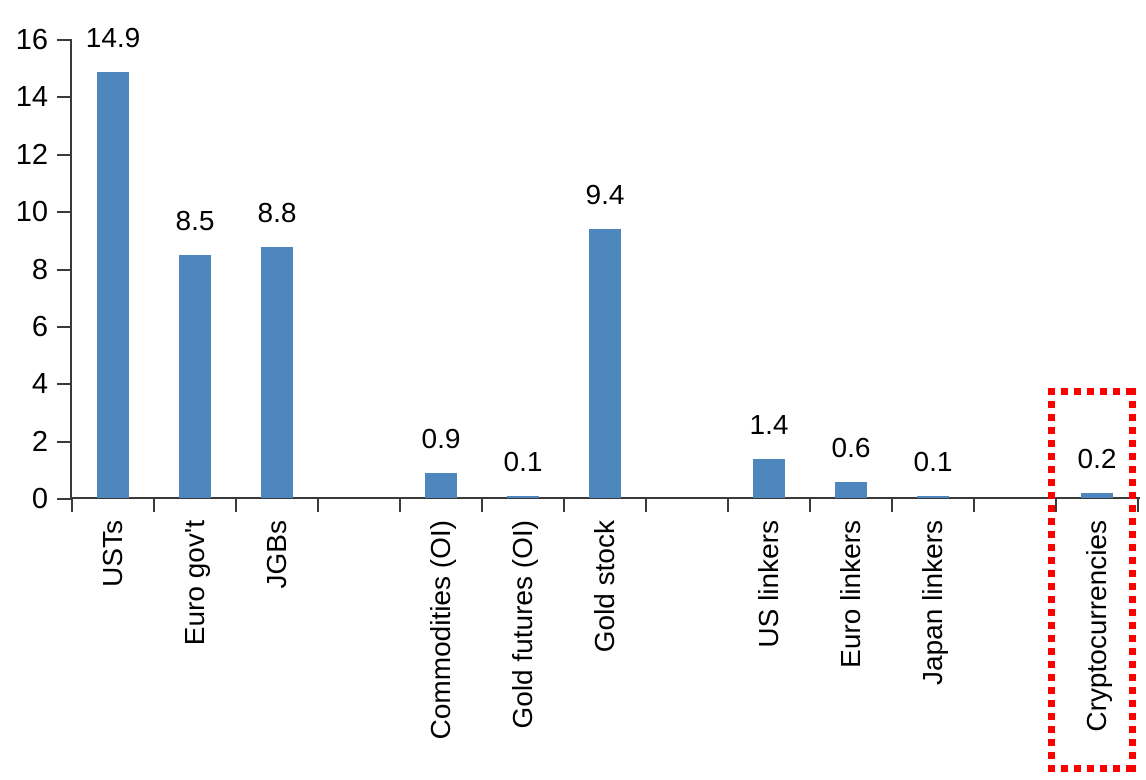 The width and height of the screenshot is (1146, 780). Describe the element at coordinates (195, 376) in the screenshot. I see `bar-euro-gov-t` at that location.